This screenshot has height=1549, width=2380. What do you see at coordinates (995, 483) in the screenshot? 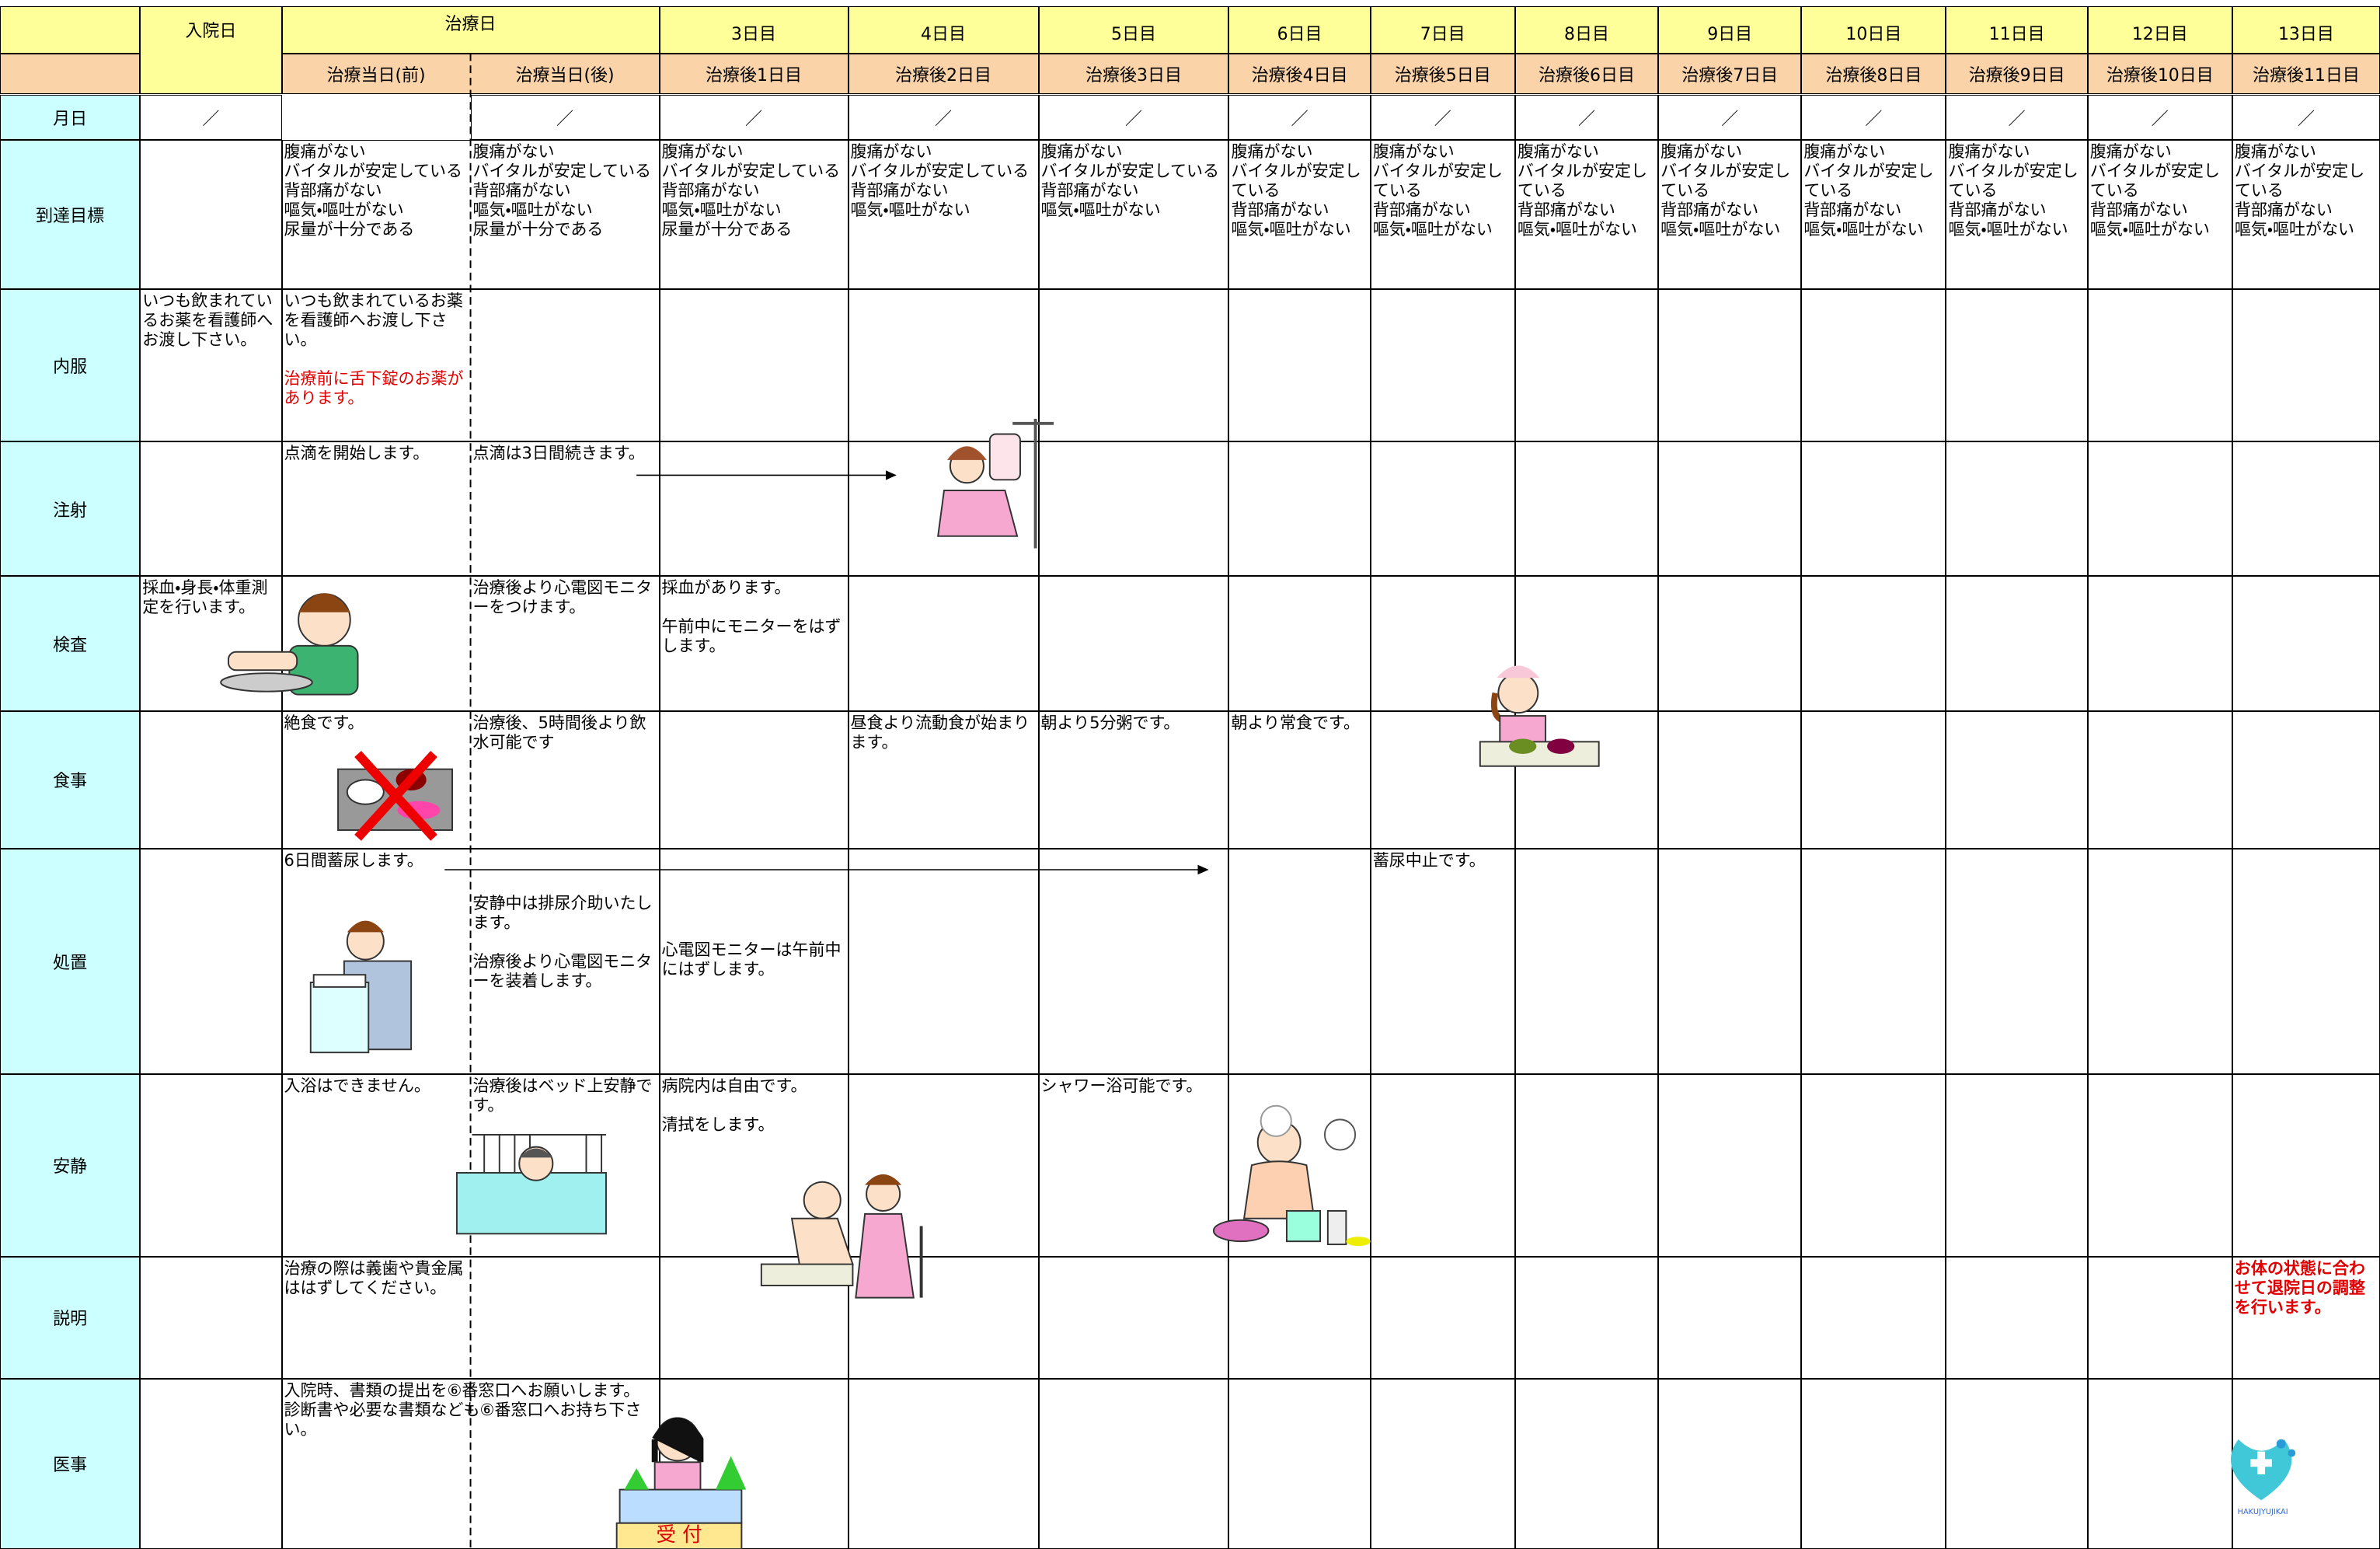
I see `nurse-iv` at bounding box center [995, 483].